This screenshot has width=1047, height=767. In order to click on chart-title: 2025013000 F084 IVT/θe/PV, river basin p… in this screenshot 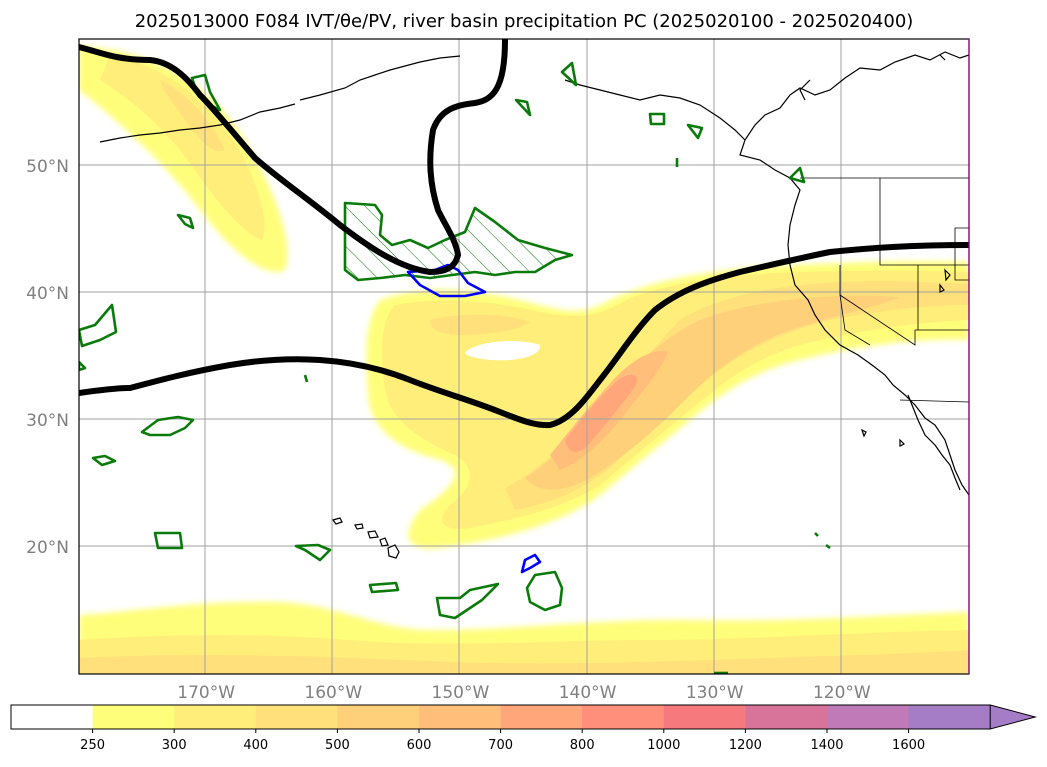, I will do `click(524, 21)`.